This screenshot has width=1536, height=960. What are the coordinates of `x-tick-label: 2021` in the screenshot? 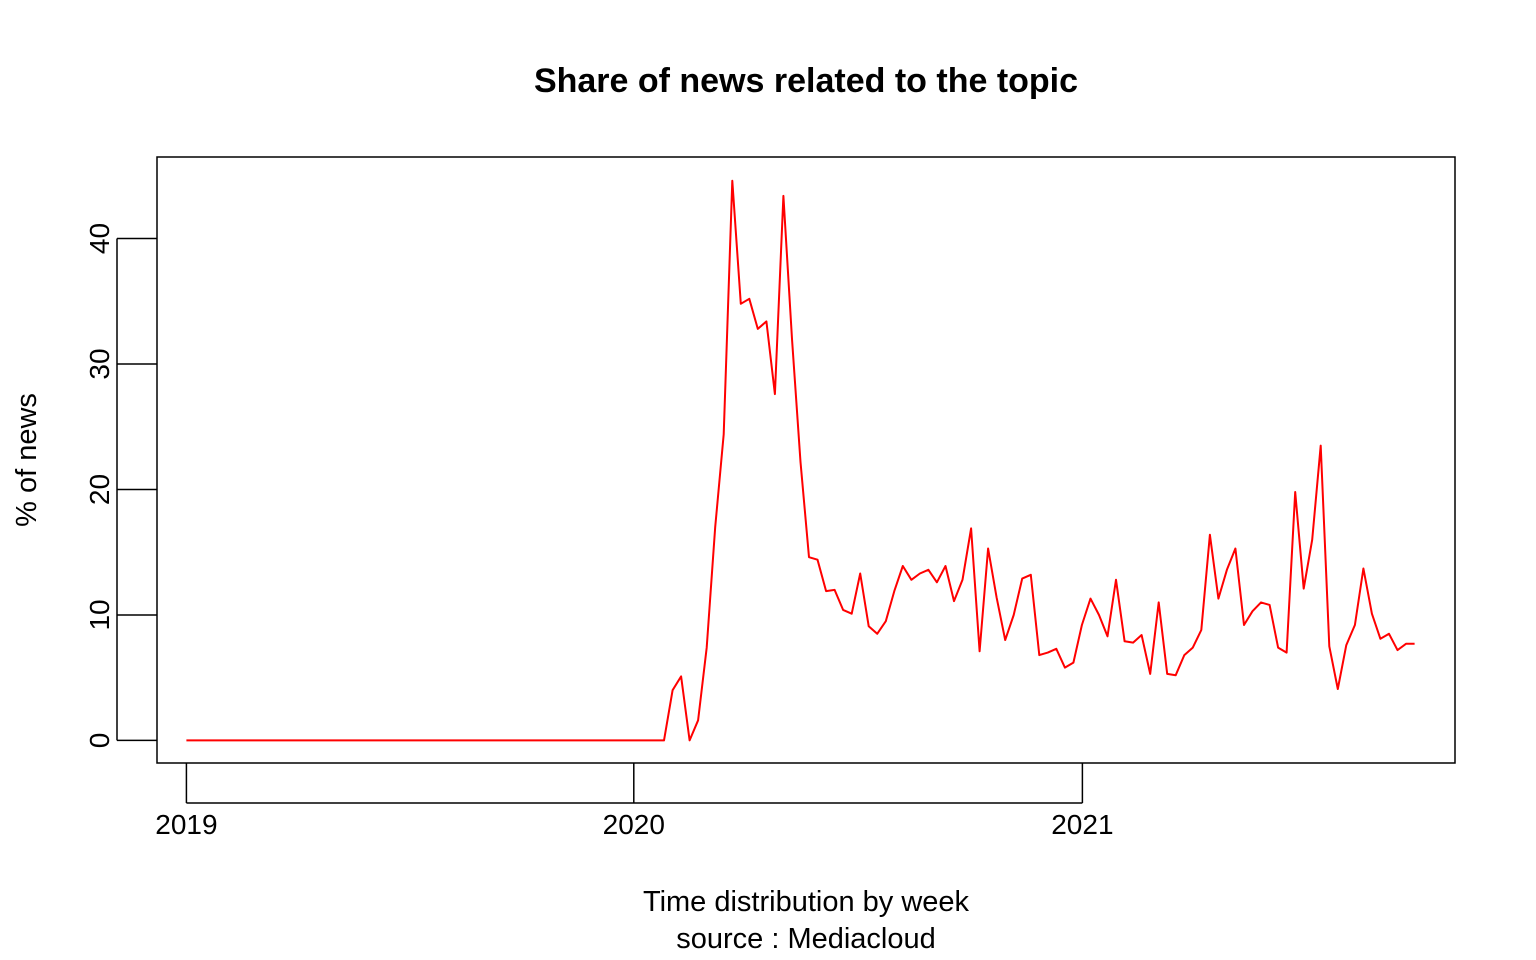 It's located at (1082, 824).